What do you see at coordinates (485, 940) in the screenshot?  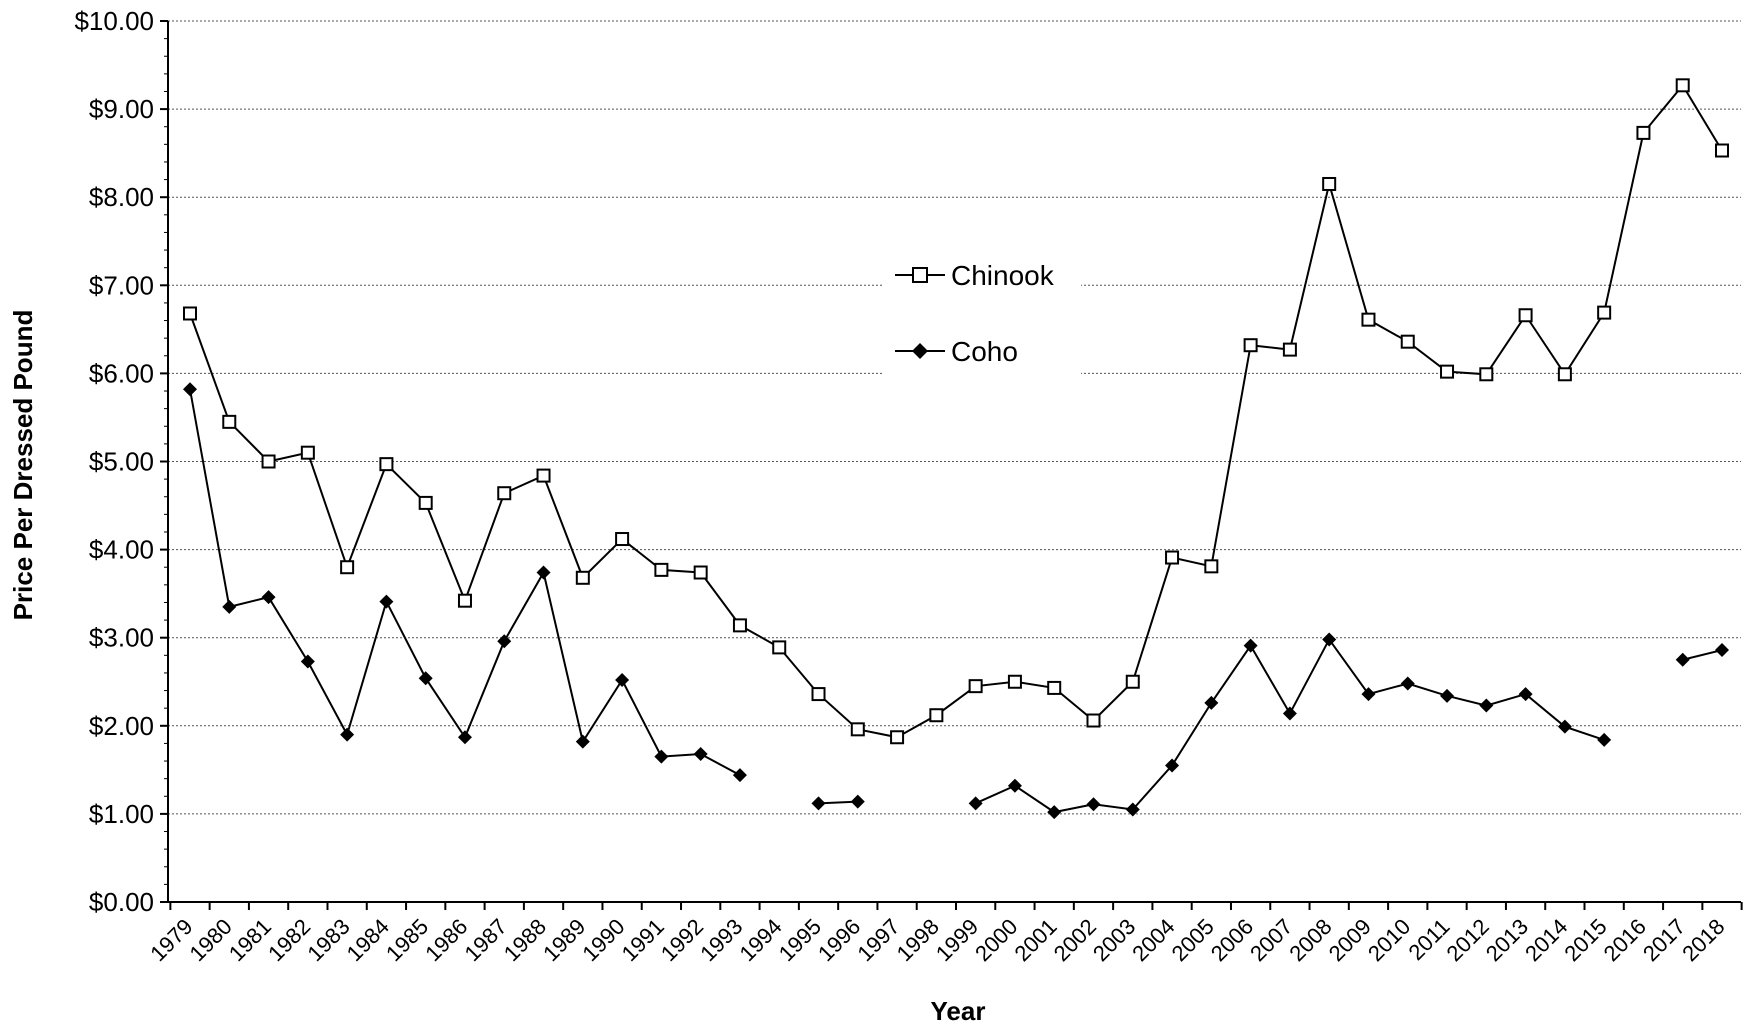 I see `x-tick-label: 1987` at bounding box center [485, 940].